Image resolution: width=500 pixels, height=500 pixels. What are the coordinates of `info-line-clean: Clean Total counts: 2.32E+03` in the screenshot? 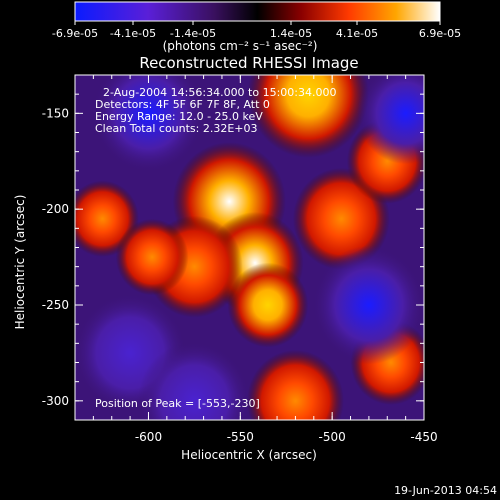 It's located at (176, 128).